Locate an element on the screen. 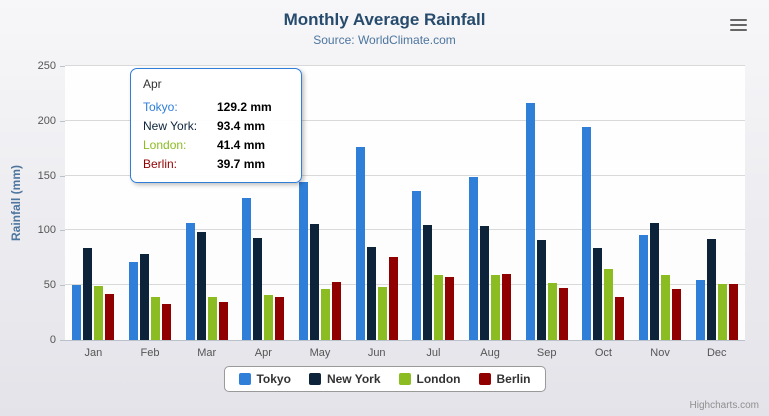  credits-link: Highcharts.com is located at coordinates (724, 405).